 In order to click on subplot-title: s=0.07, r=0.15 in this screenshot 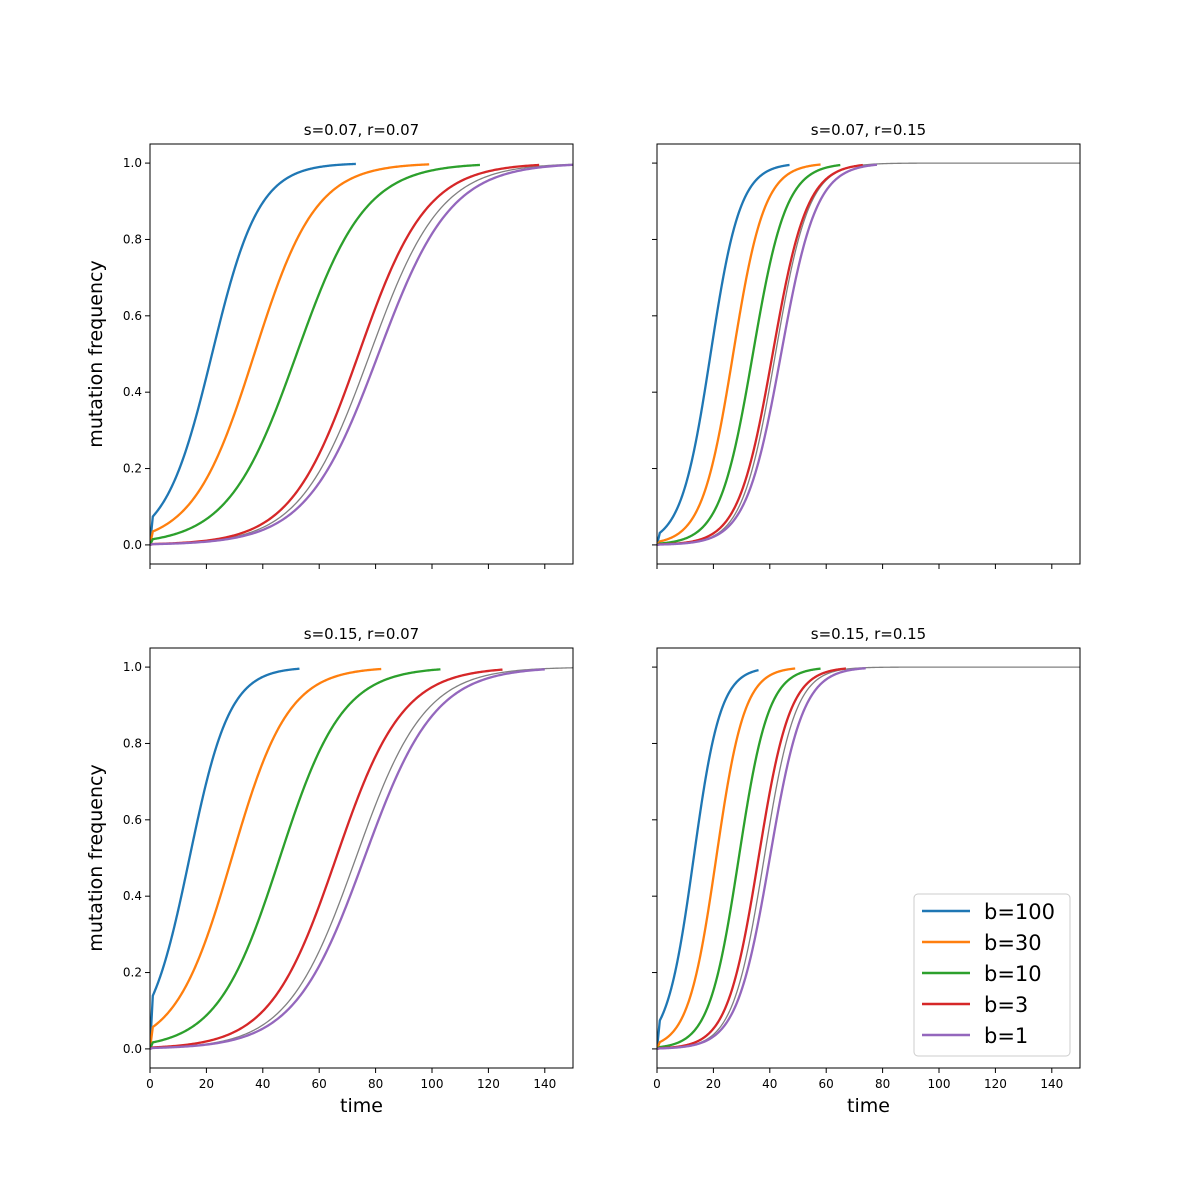, I will do `click(868, 130)`.